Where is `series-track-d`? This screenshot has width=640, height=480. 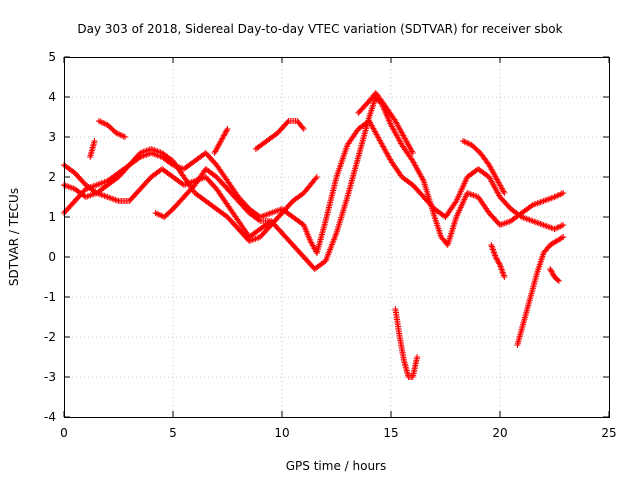
series-track-d is located at coordinates (212, 195).